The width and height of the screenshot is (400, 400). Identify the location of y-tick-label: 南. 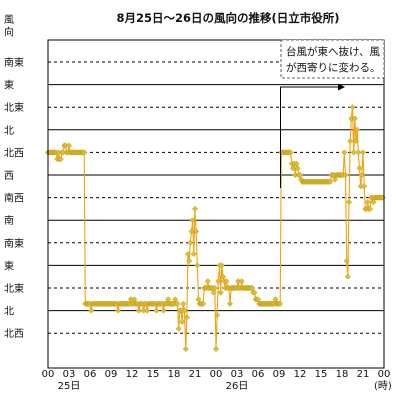
(9, 220).